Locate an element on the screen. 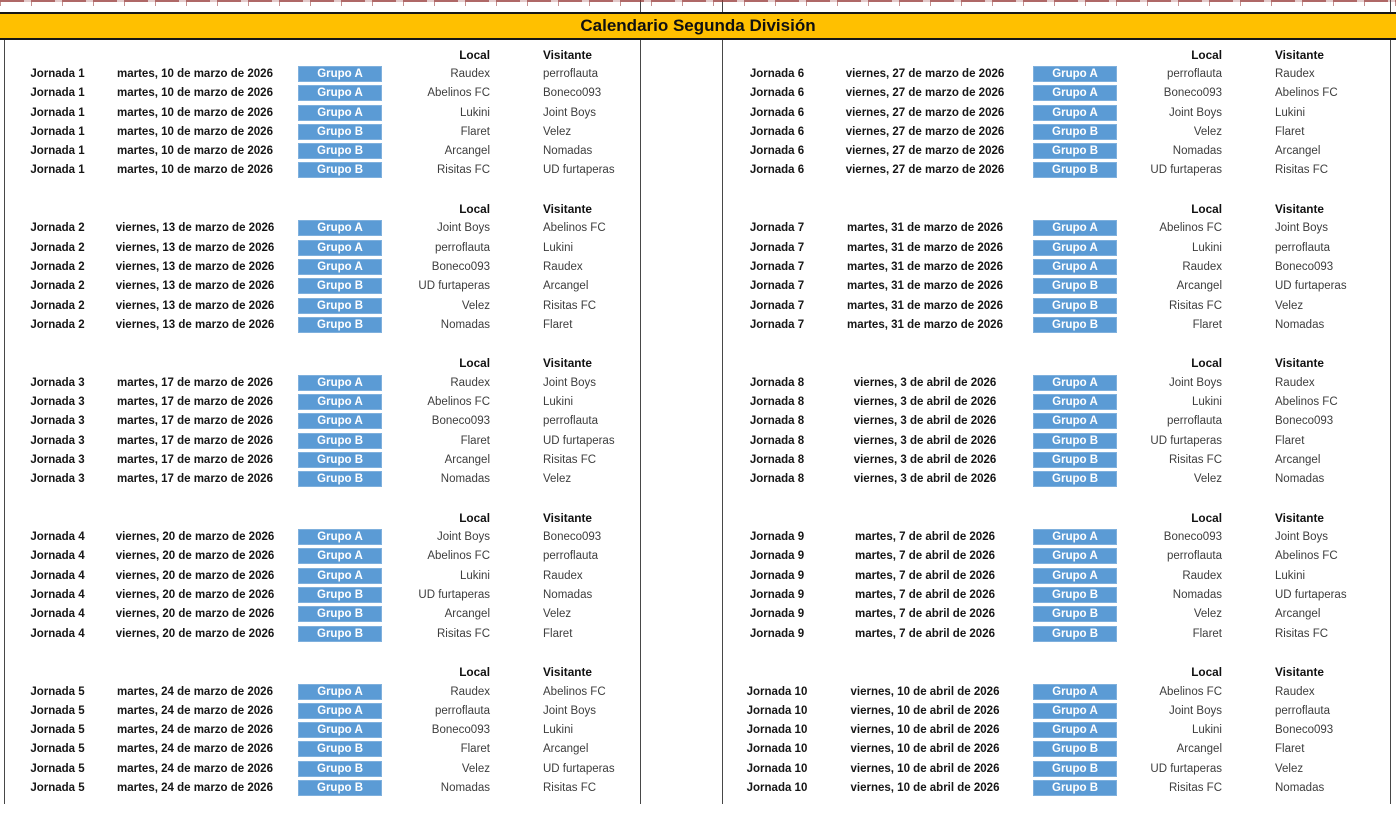 This screenshot has height=817, width=1396. jornada-cell: Jornada 6 is located at coordinates (777, 131).